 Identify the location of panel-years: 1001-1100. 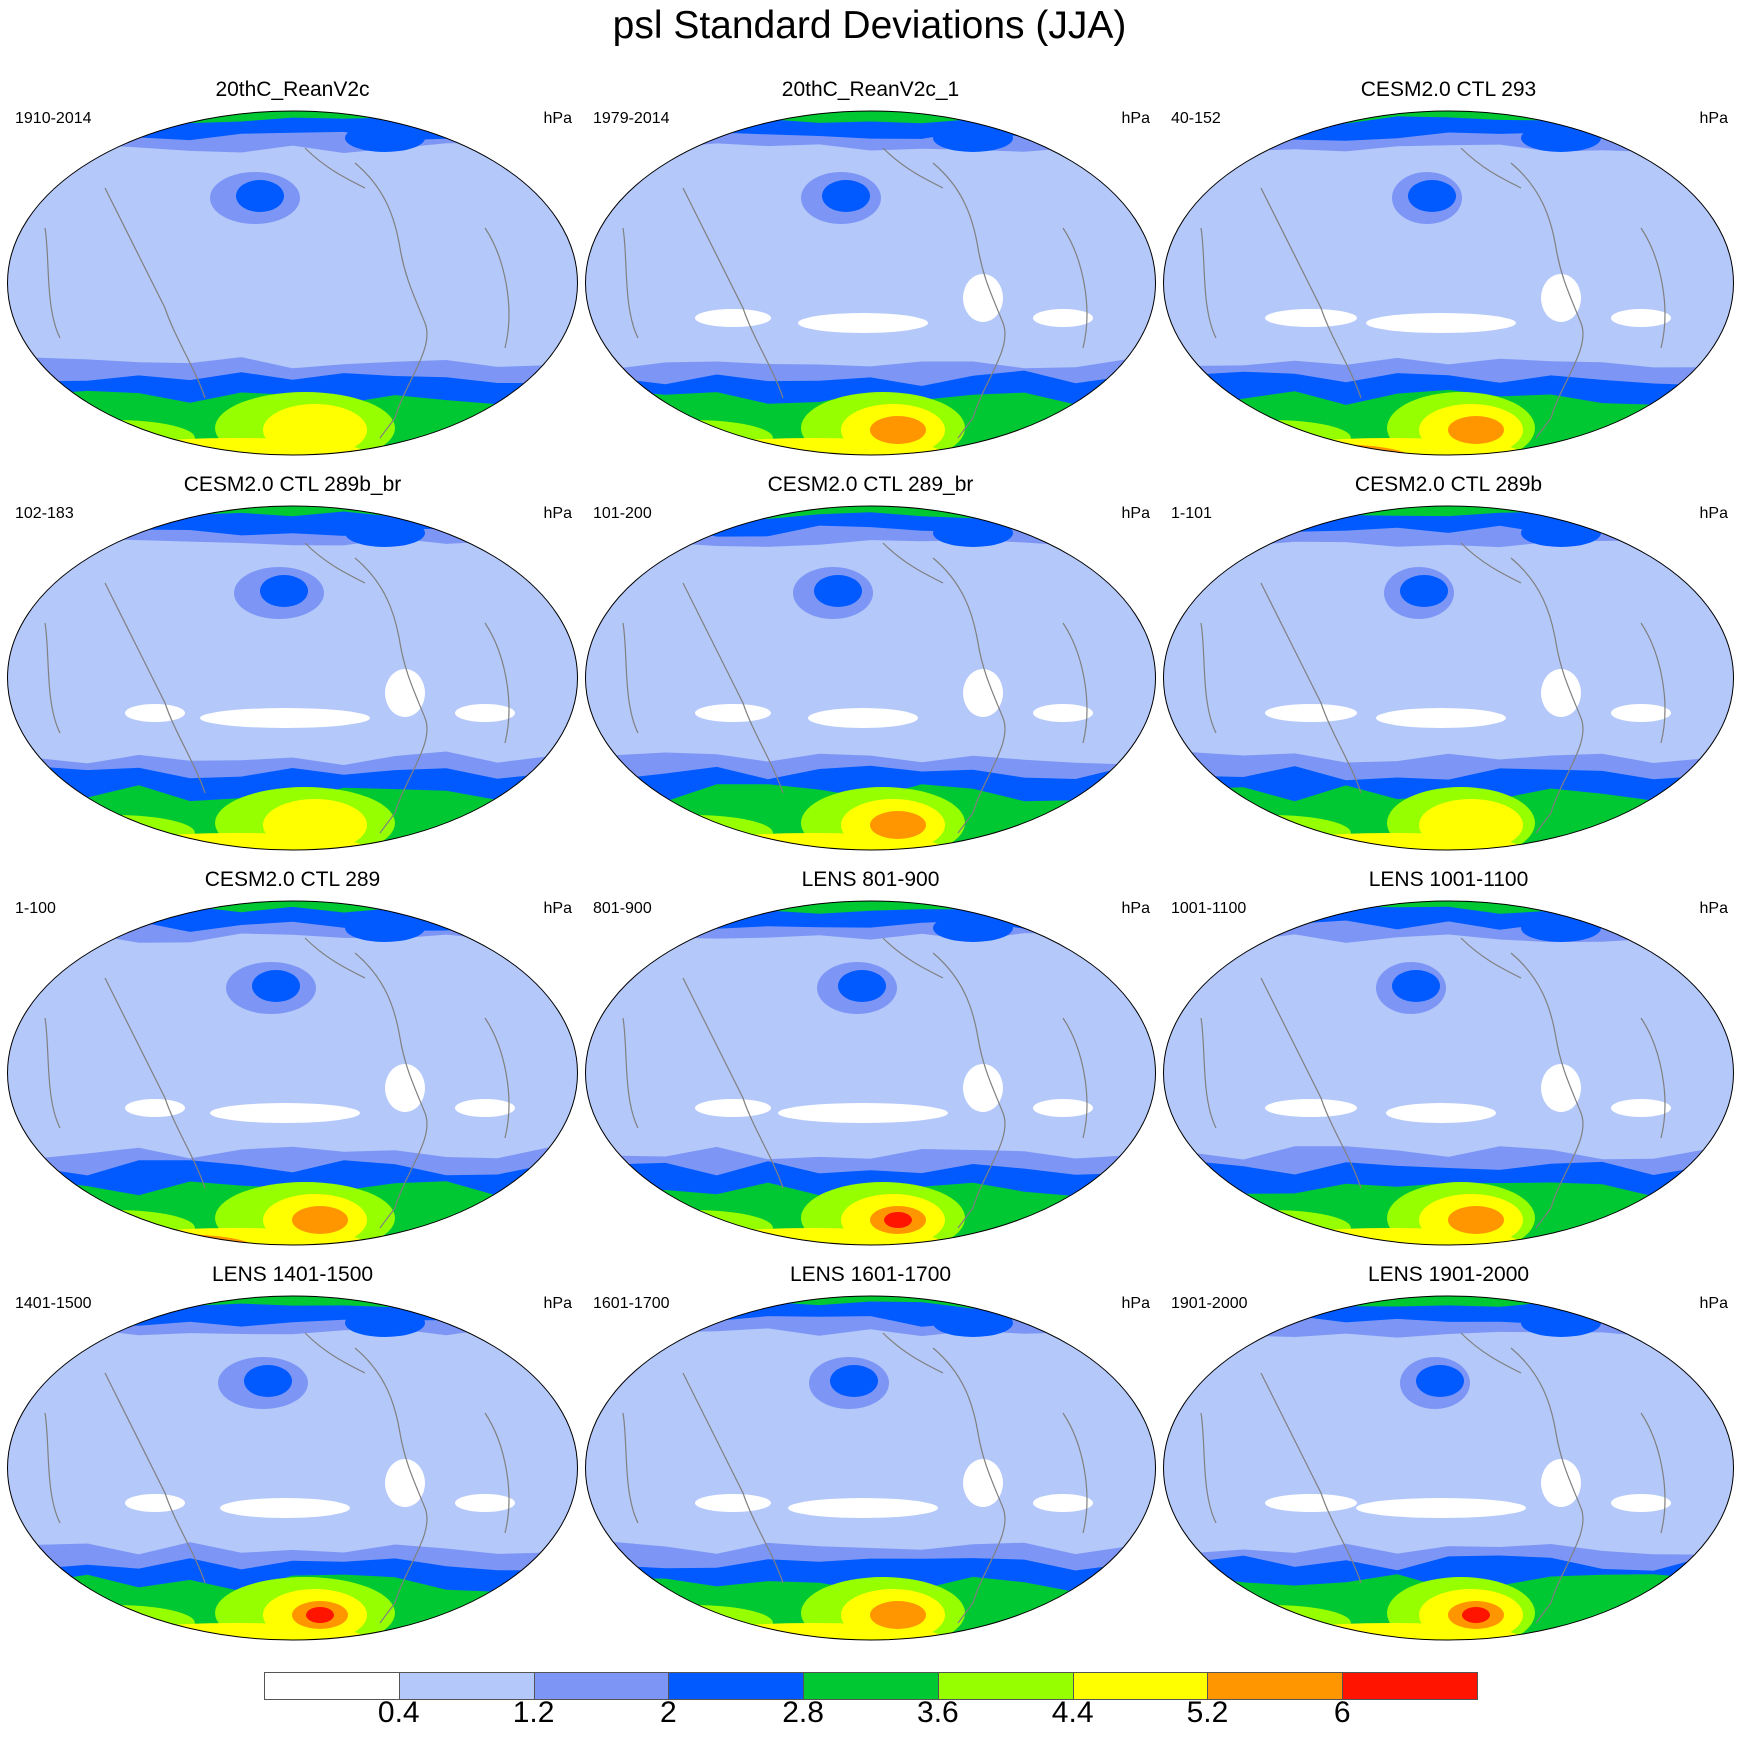
(1209, 908).